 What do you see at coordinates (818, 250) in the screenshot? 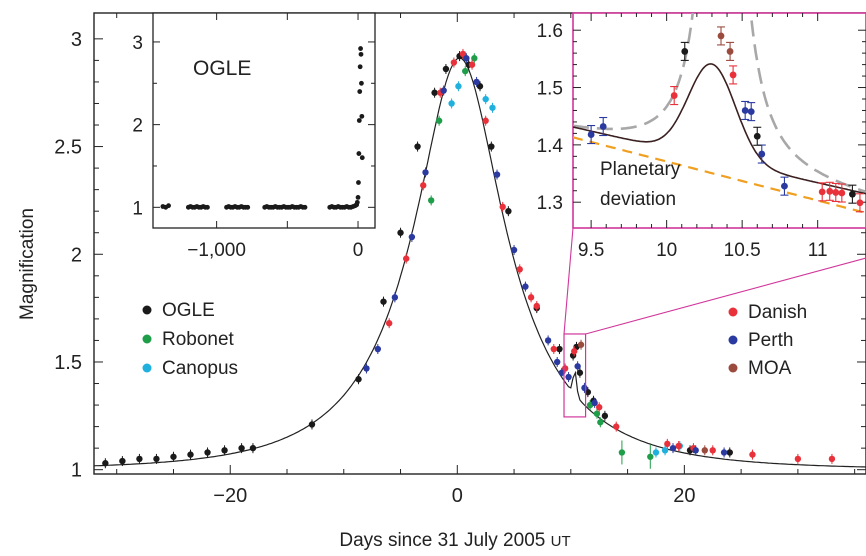
I see `planetary-inset-x-tick-label: 11` at bounding box center [818, 250].